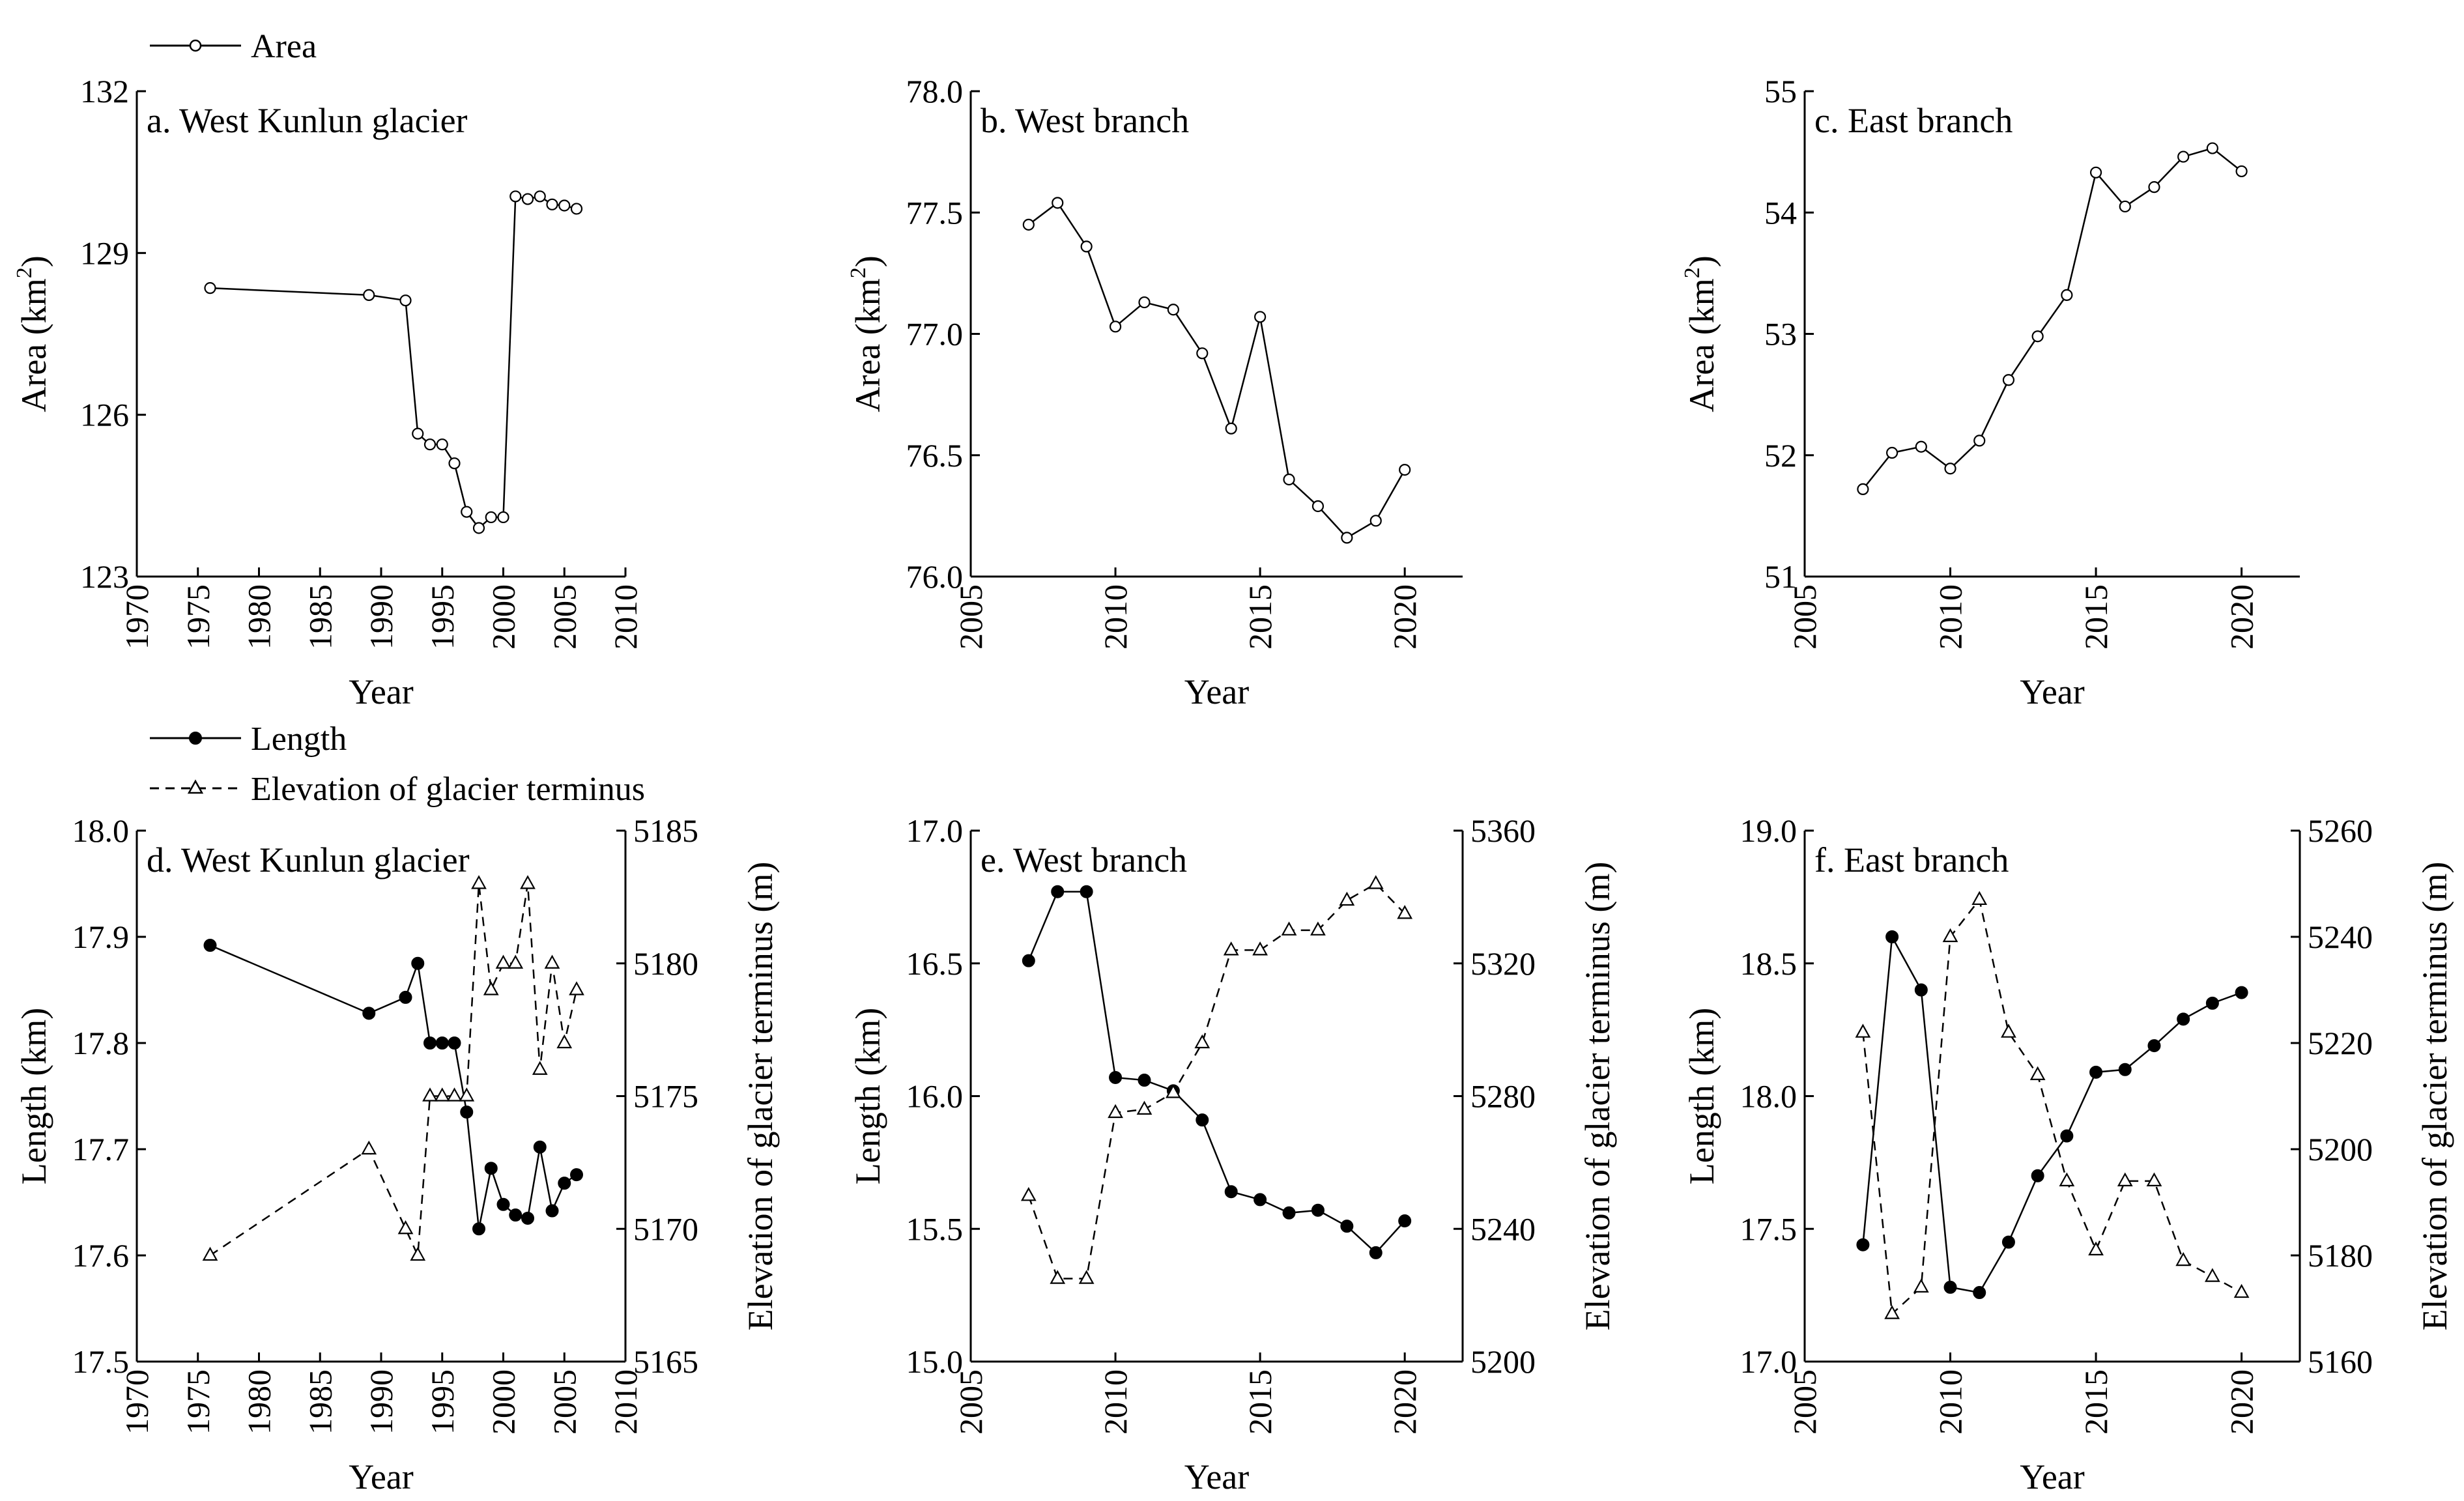 The image size is (2464, 1501). I want to click on panel-title: d. West Kunlun glacier, so click(308, 859).